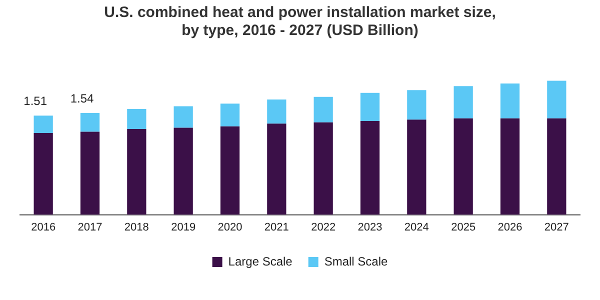 The height and width of the screenshot is (300, 600). What do you see at coordinates (260, 261) in the screenshot?
I see `legend-label: Large Scale` at bounding box center [260, 261].